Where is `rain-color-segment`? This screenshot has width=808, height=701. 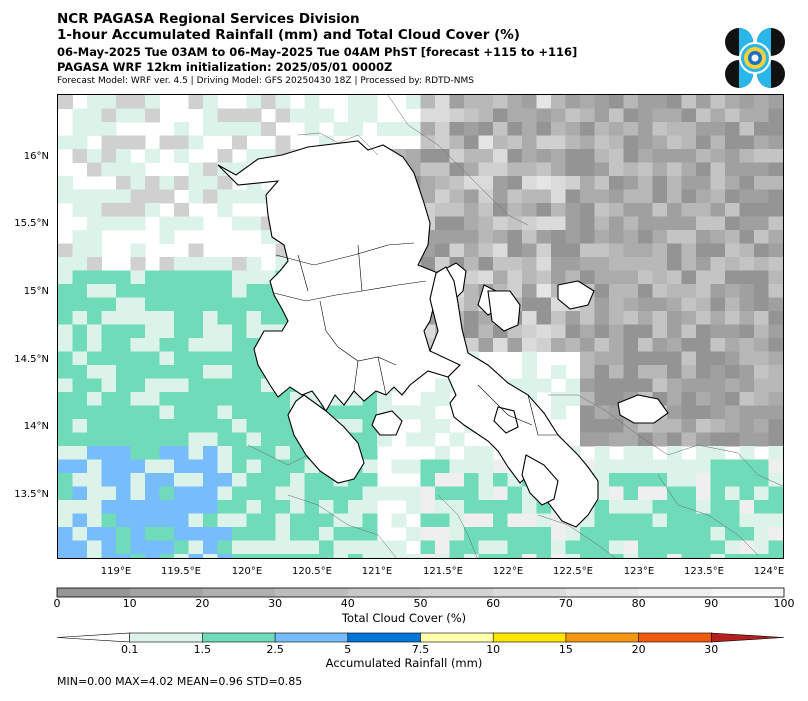
rain-color-segment is located at coordinates (311, 637).